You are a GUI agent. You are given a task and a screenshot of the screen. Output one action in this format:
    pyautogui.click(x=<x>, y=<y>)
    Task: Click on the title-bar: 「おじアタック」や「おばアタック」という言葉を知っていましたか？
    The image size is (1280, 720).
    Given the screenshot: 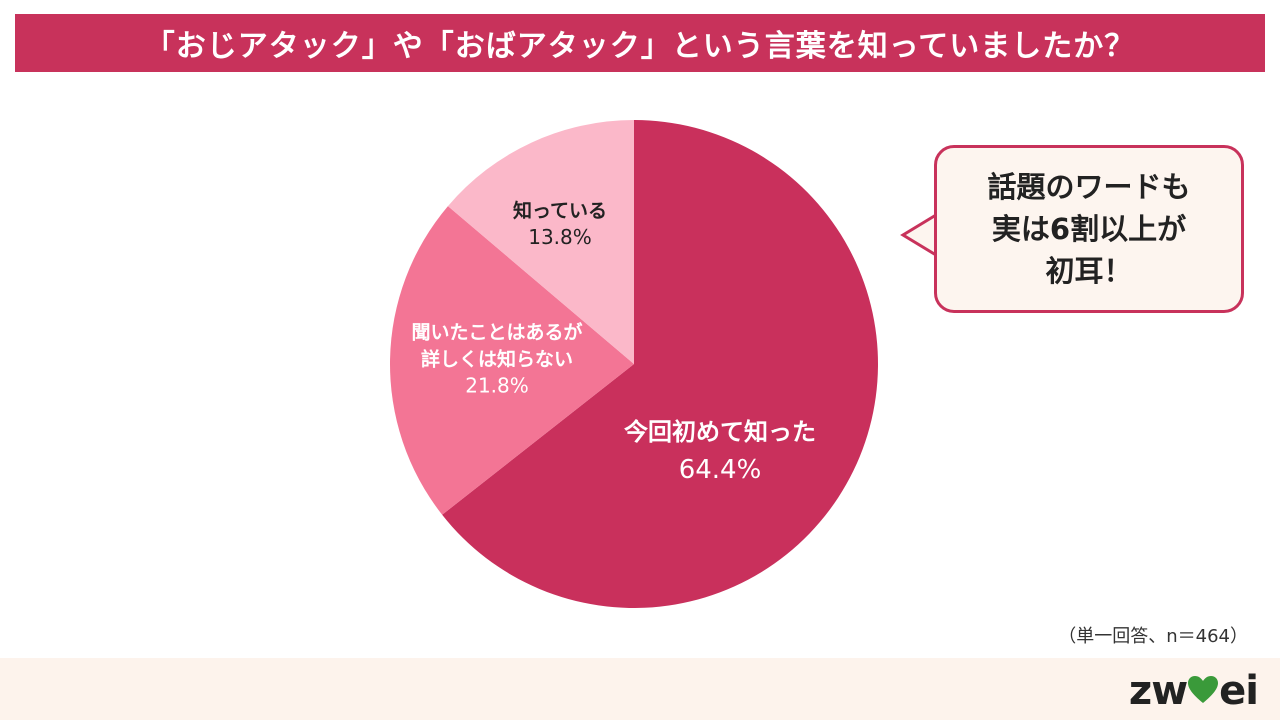 What is the action you would take?
    pyautogui.click(x=640, y=43)
    